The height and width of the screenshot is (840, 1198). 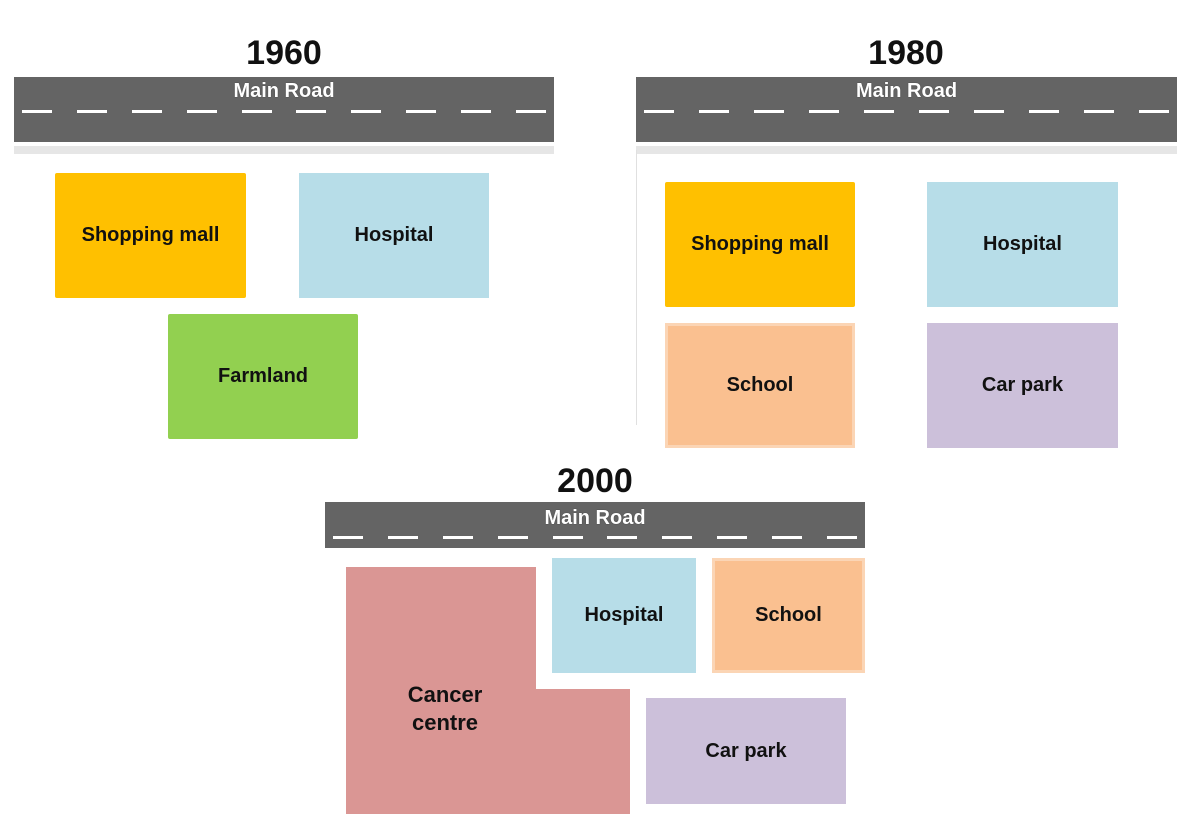 I want to click on farmland-1960: Farmland, so click(x=263, y=376).